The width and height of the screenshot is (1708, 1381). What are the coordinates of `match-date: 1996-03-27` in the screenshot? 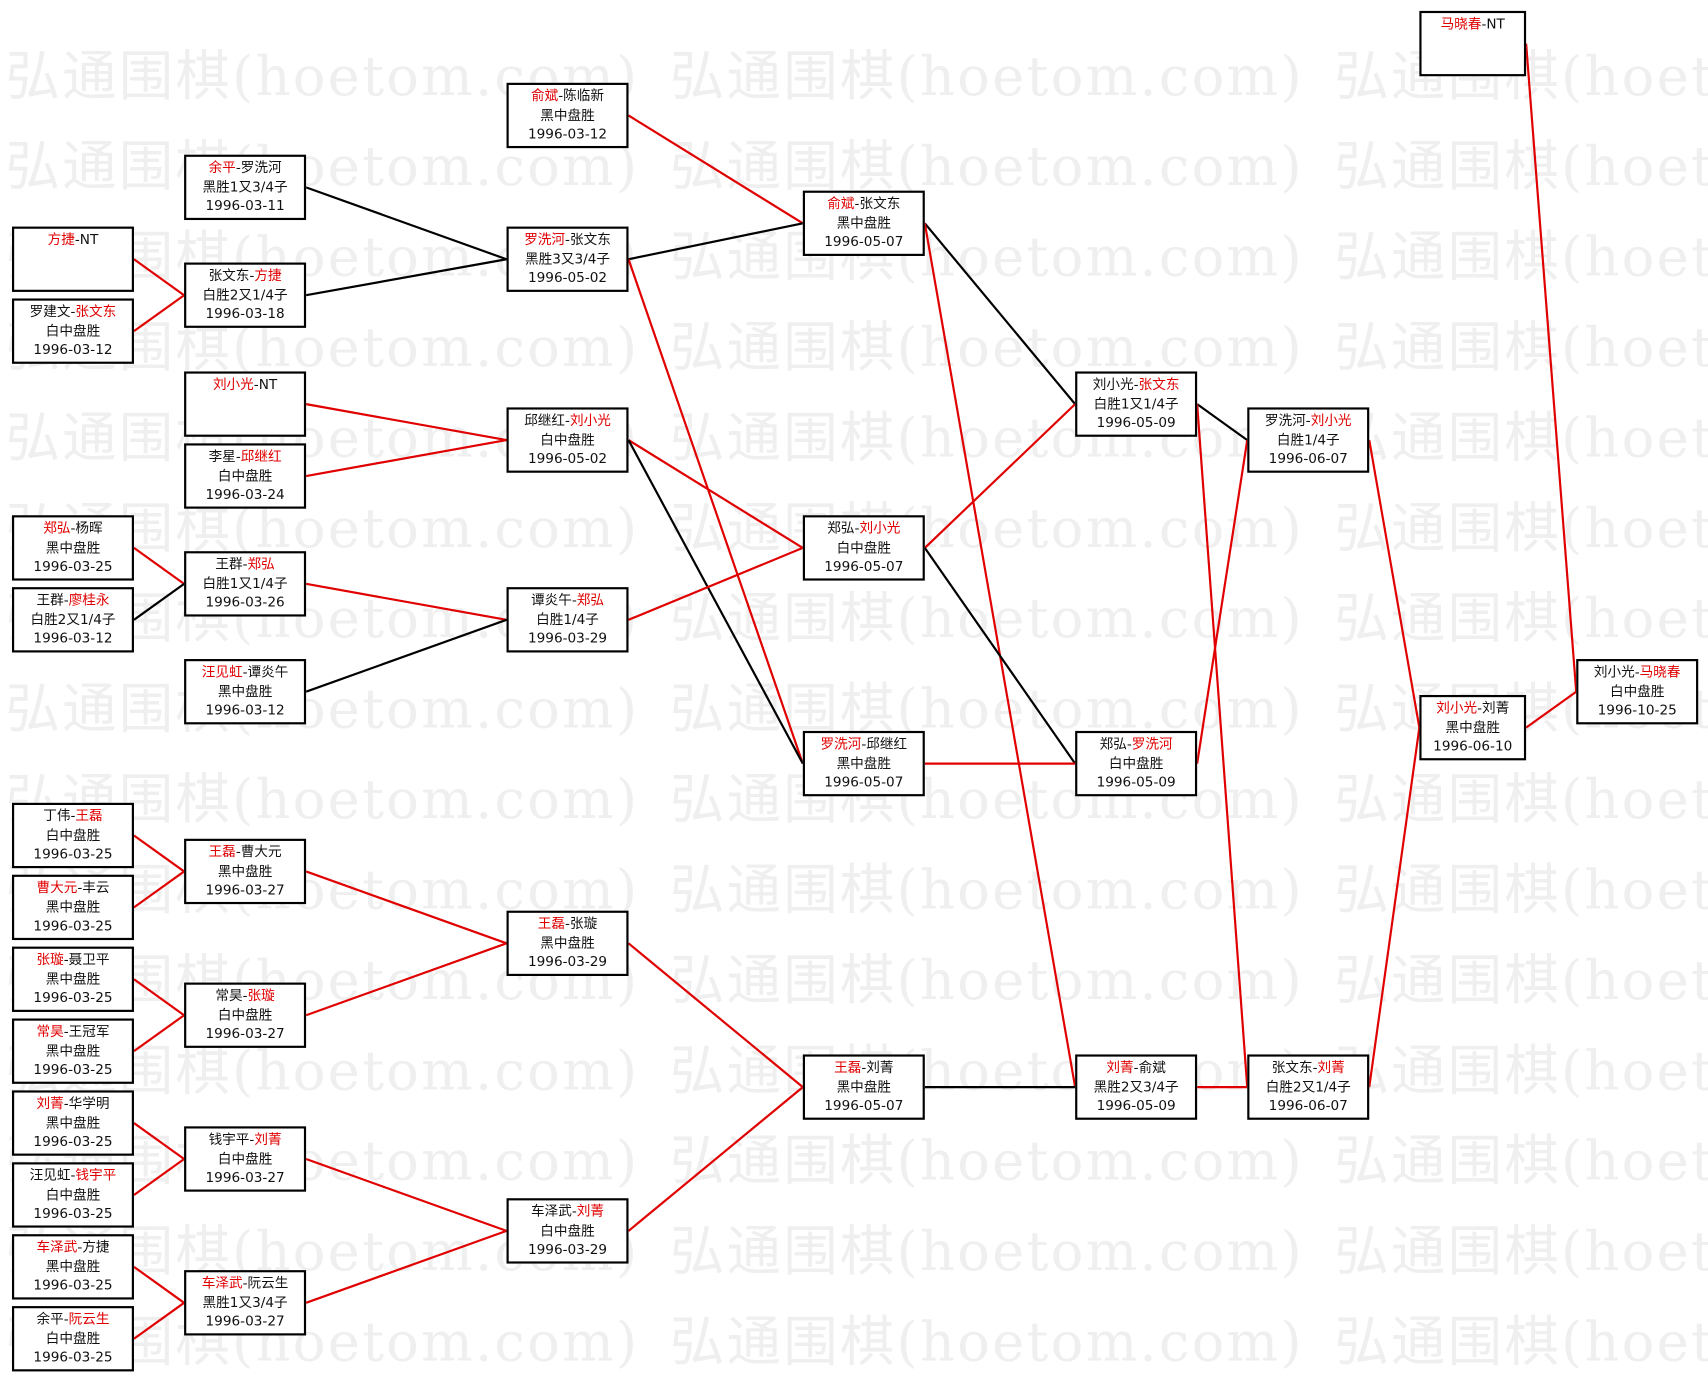 It's located at (245, 889).